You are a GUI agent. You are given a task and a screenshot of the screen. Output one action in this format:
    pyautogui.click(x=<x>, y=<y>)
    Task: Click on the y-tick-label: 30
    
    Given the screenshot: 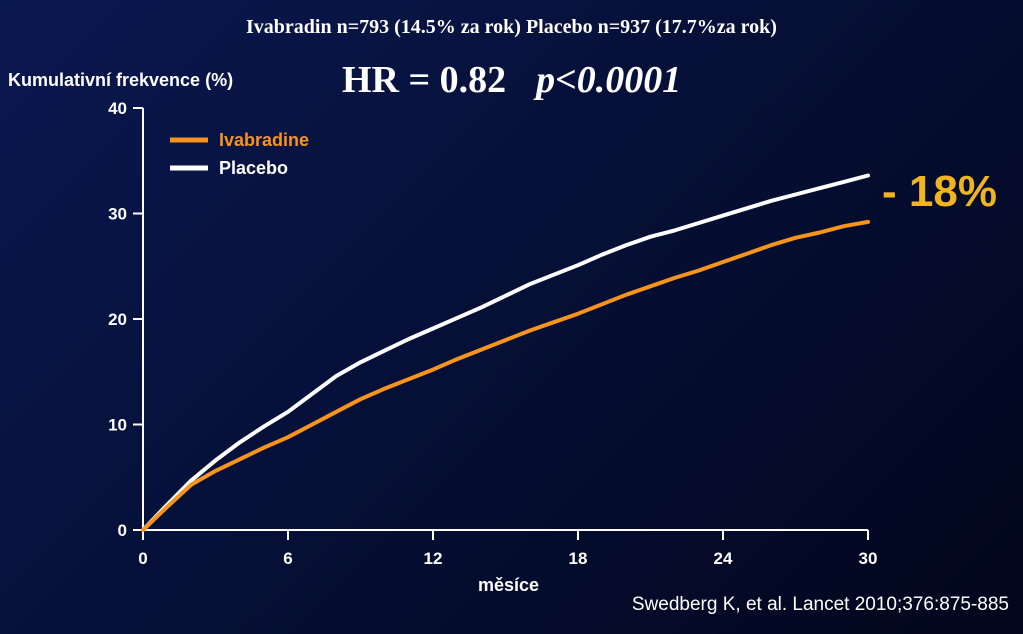 What is the action you would take?
    pyautogui.click(x=117, y=214)
    